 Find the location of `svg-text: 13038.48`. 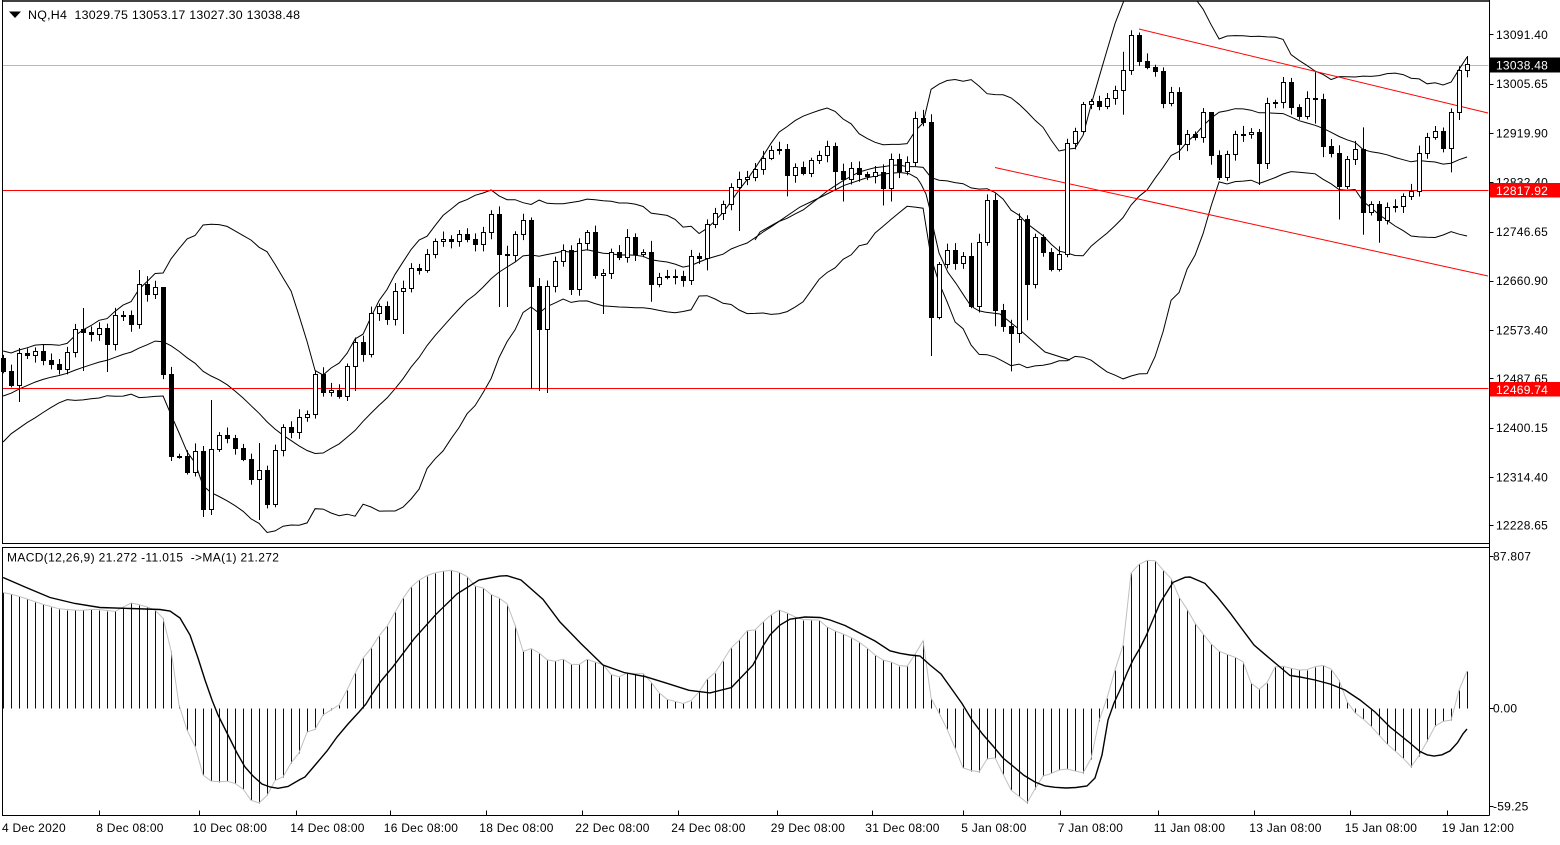

svg-text: 13038.48 is located at coordinates (1522, 66).